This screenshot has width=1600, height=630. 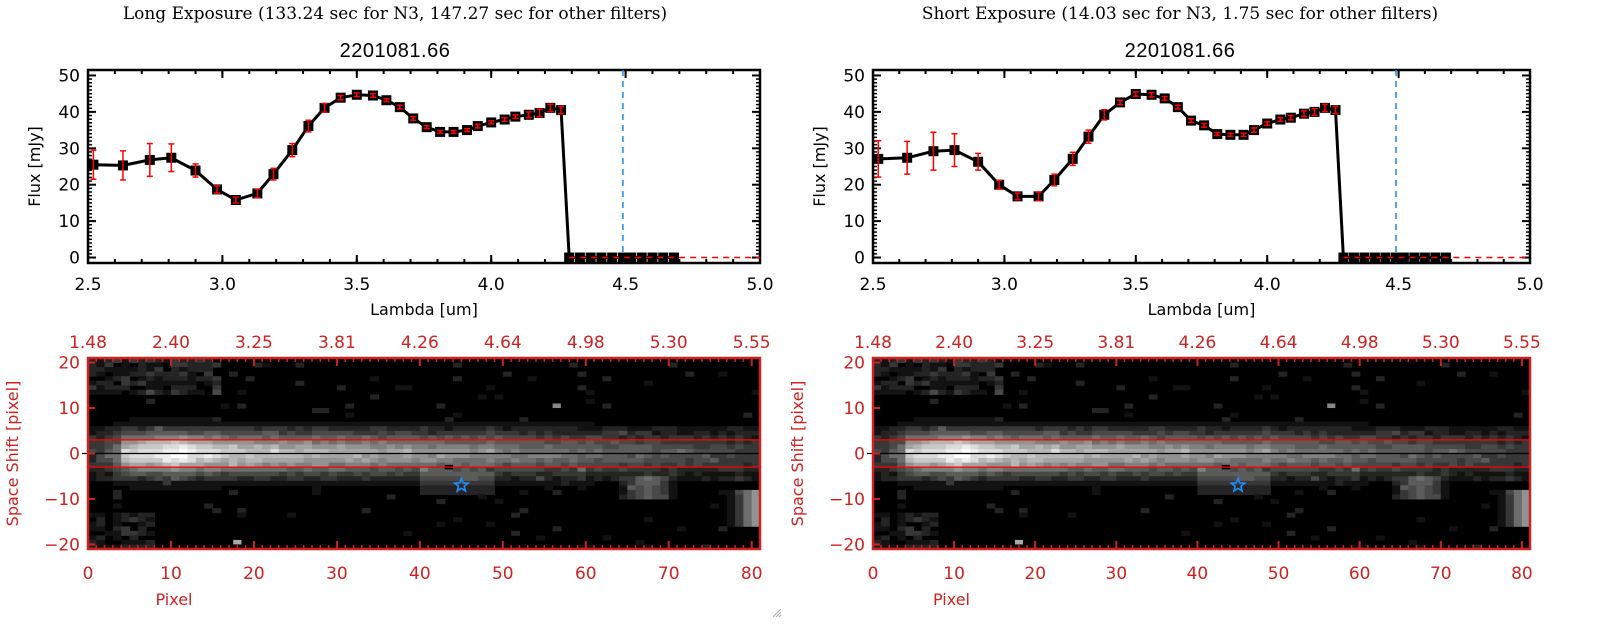 I want to click on resize-grip-icon, so click(x=776, y=612).